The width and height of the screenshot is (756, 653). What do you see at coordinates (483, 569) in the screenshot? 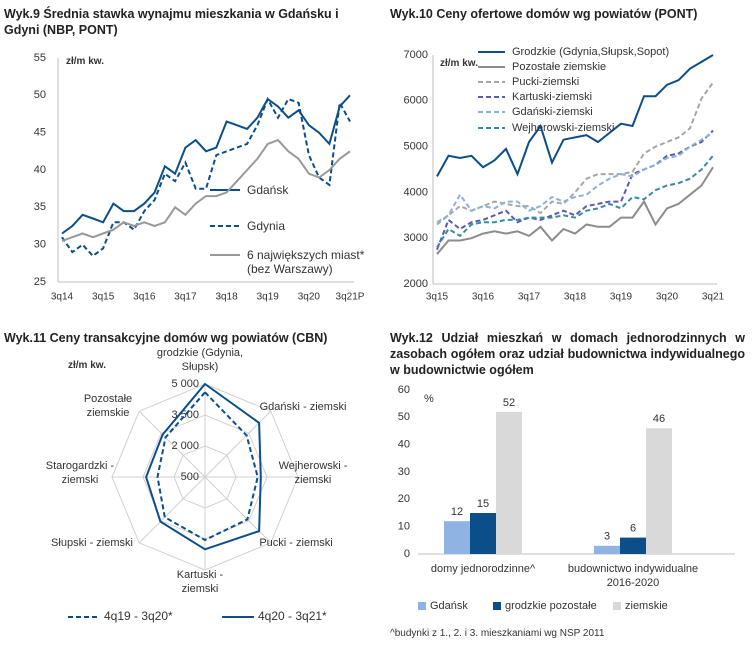
I see `x-tick-label: domy jednorodzinne^` at bounding box center [483, 569].